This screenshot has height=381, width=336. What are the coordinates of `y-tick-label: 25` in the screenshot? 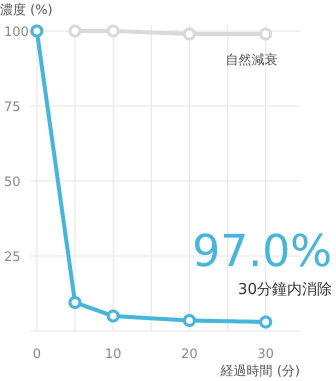 It's located at (12, 257).